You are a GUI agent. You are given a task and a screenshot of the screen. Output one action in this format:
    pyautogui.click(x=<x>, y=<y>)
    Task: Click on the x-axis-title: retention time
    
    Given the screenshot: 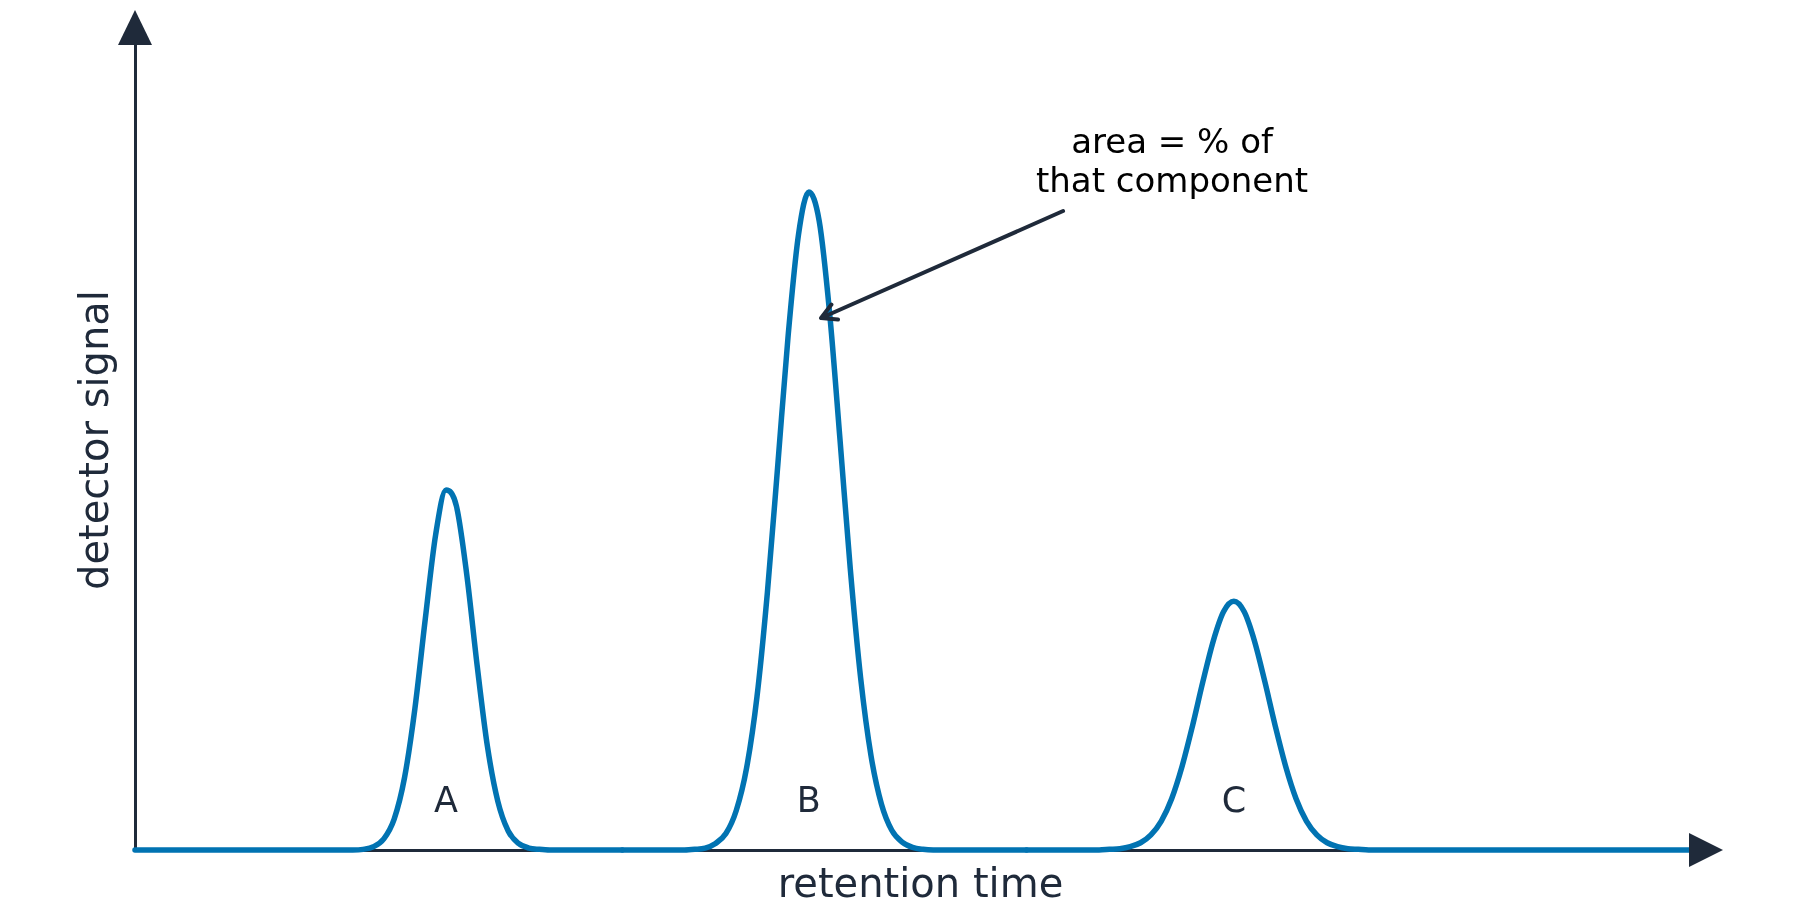 What is the action you would take?
    pyautogui.click(x=920, y=883)
    